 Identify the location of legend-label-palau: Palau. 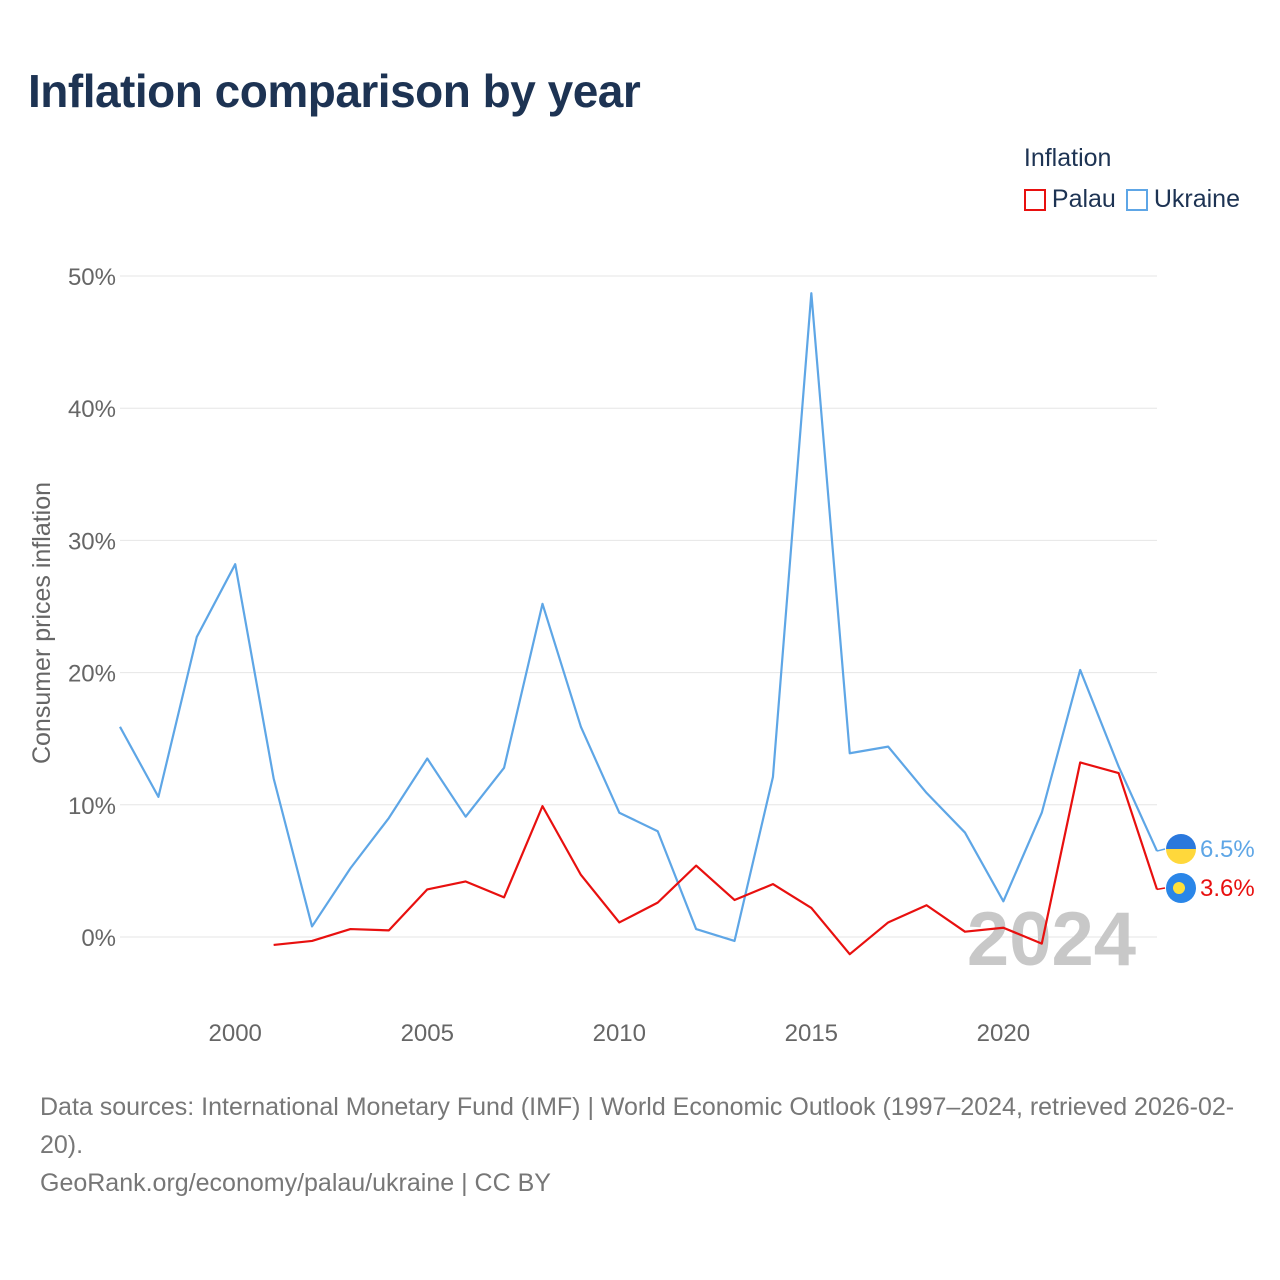
(1083, 199).